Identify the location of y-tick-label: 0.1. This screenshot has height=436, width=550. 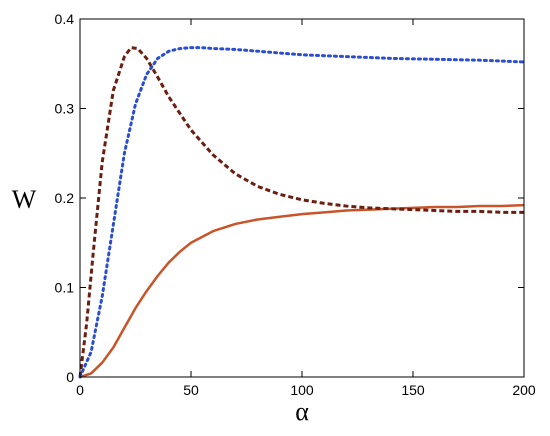
(65, 288).